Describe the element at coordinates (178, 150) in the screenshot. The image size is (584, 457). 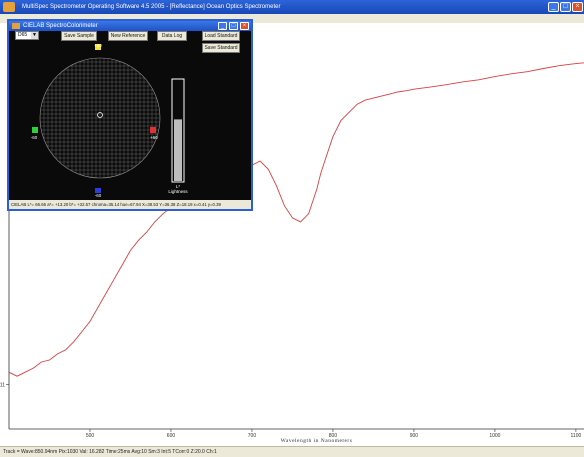
I see `lightness-bar-fill` at that location.